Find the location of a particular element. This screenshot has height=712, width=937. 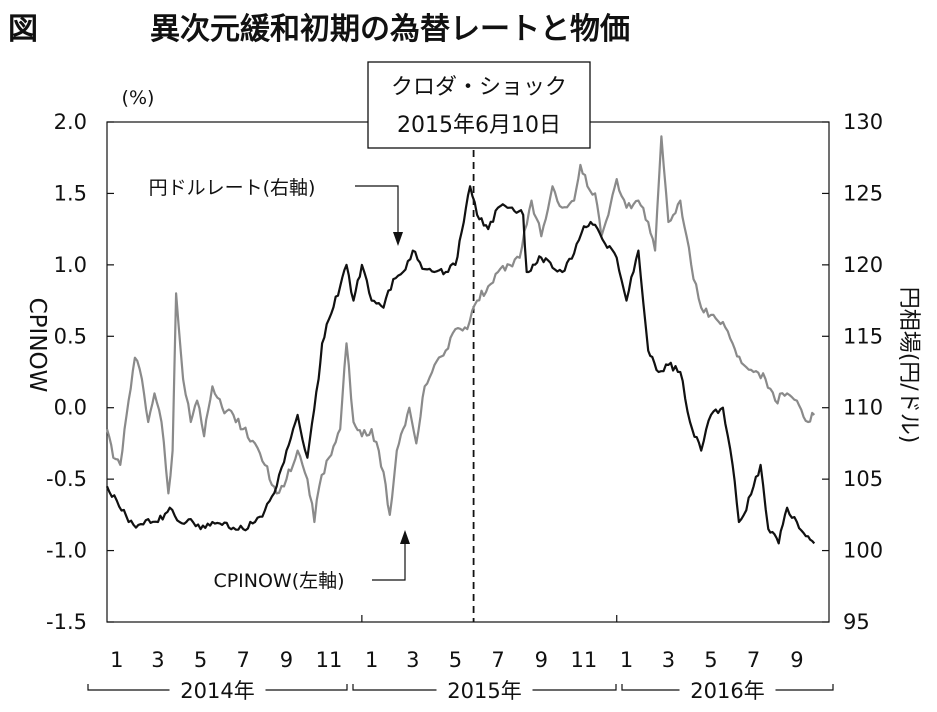

cpi-annotation-arrowhead is located at coordinates (405, 537).